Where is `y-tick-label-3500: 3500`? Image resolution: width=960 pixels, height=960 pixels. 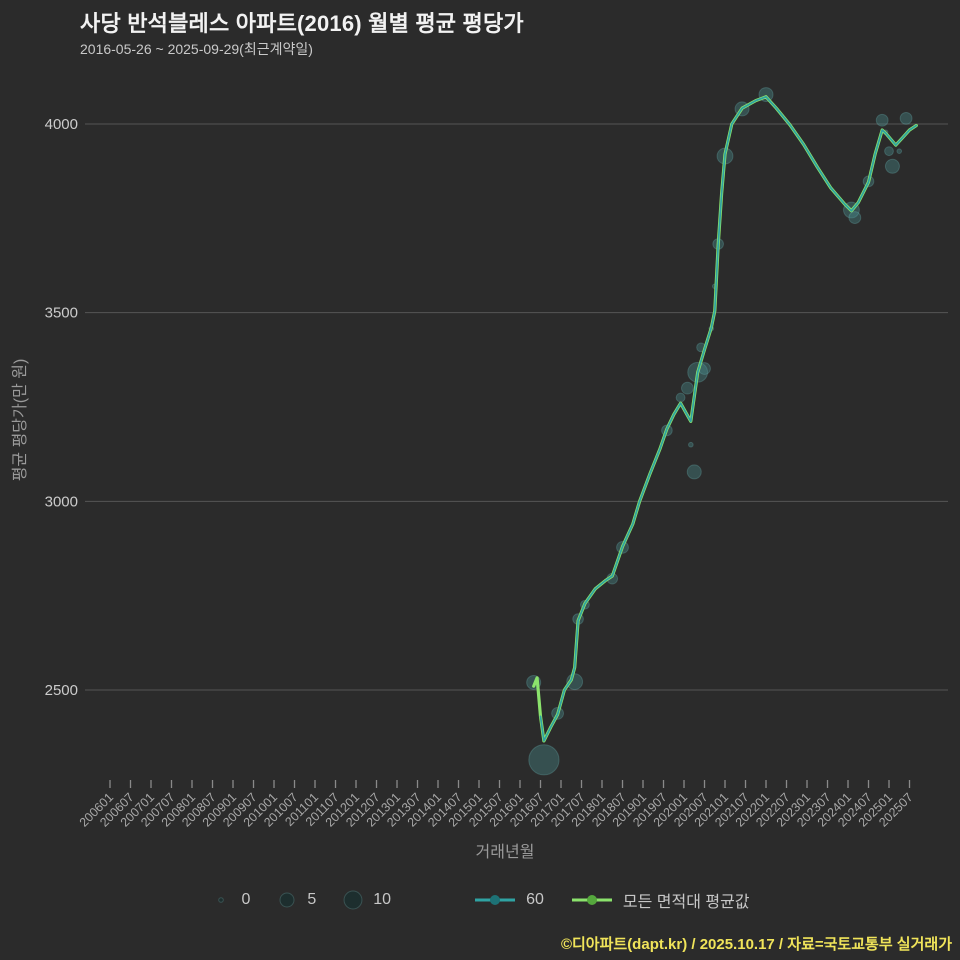 y-tick-label-3500: 3500 is located at coordinates (61, 313).